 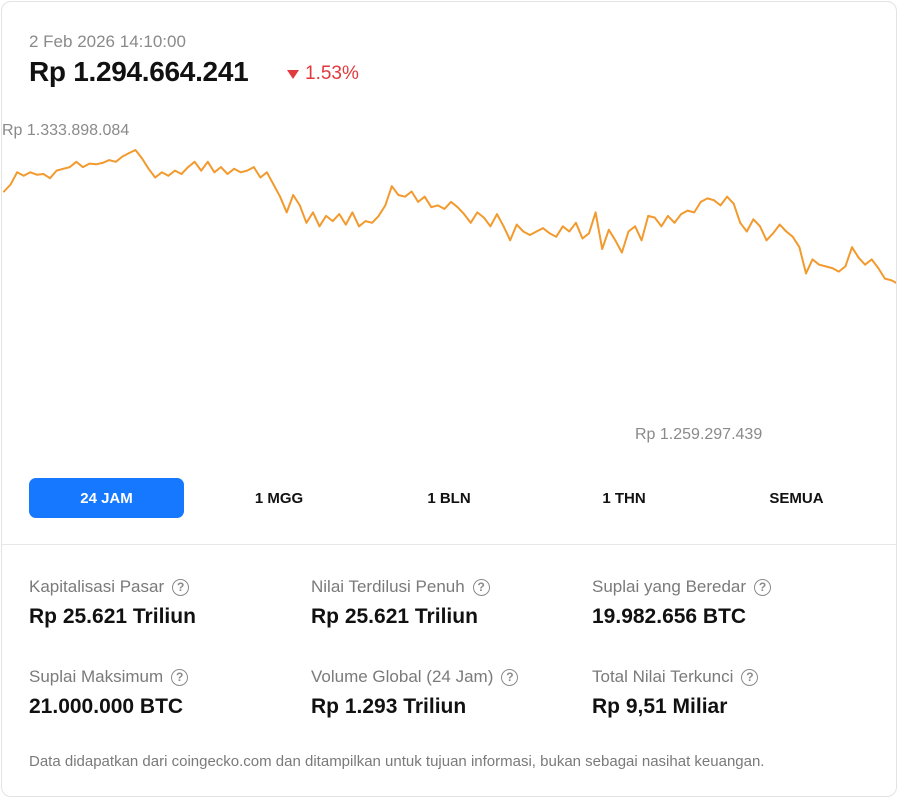 I want to click on chart-max-label: Rp 1.333.898.084, so click(x=65, y=130).